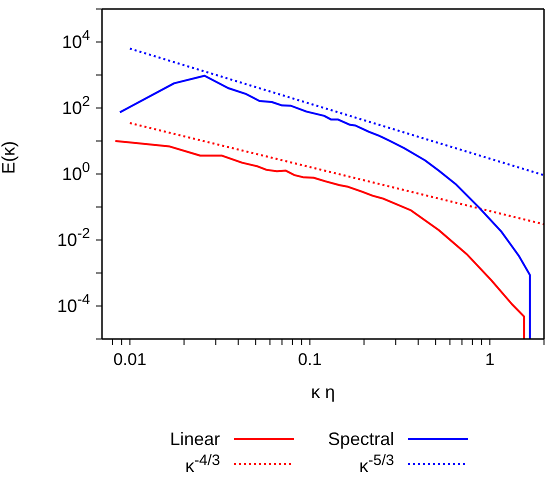  Describe the element at coordinates (202, 464) in the screenshot. I see `legend-label: κ$^{-4/3}$` at that location.